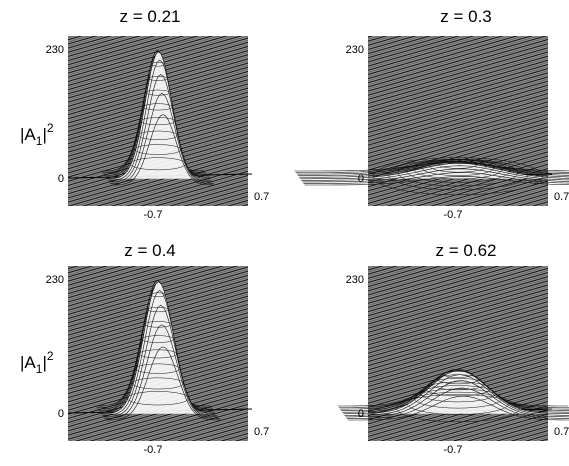 The height and width of the screenshot is (466, 569). Describe the element at coordinates (466, 16) in the screenshot. I see `panel-title: z = 0.3` at that location.